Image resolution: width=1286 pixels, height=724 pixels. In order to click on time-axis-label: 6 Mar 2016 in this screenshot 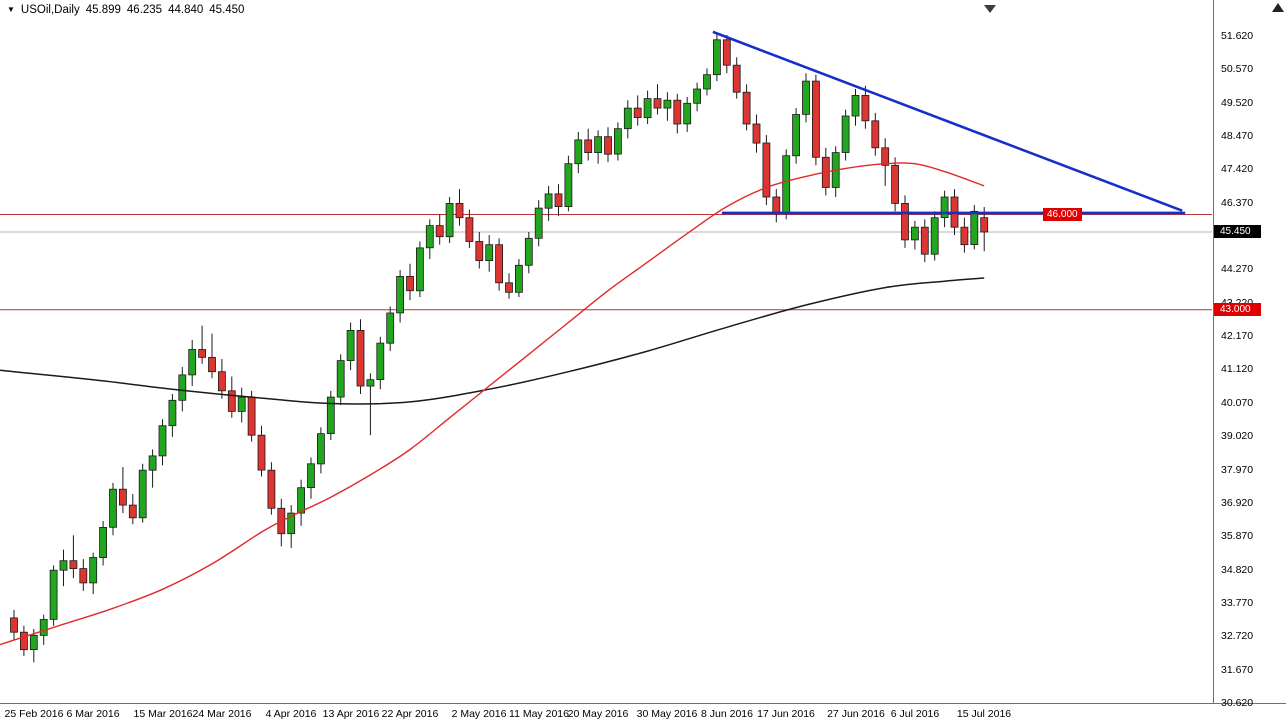, I will do `click(93, 714)`.